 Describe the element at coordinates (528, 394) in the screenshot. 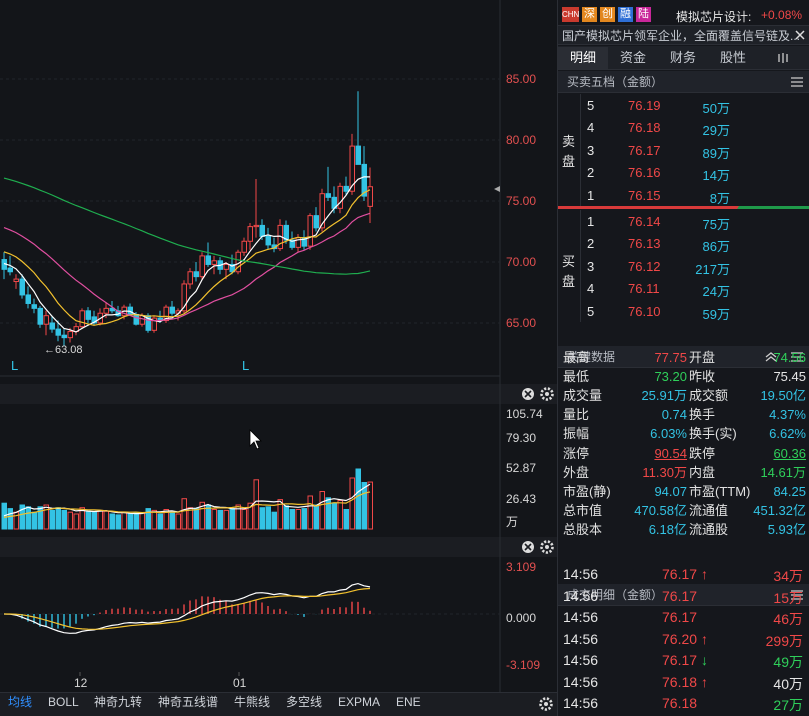

I see `volume-close-icon` at that location.